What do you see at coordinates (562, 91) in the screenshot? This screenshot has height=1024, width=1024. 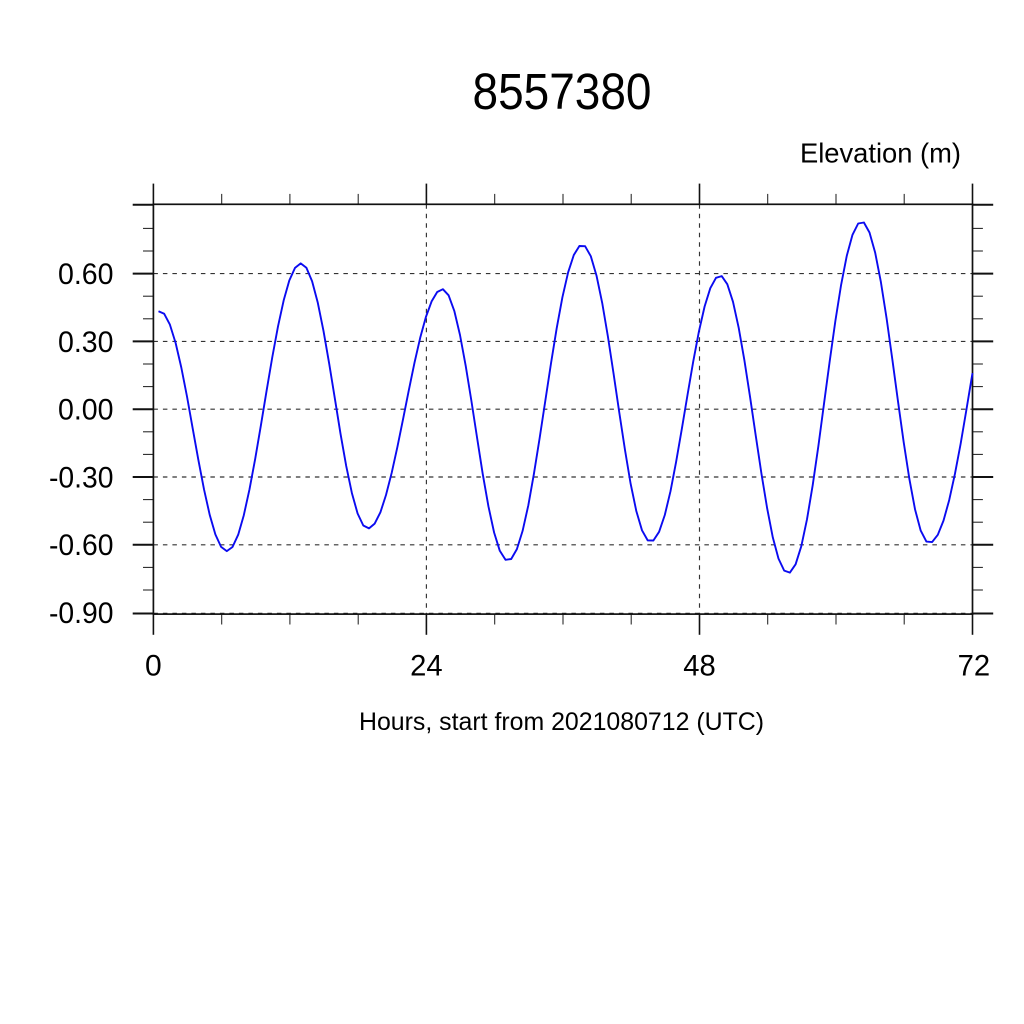 I see `svg-text: 8557380` at bounding box center [562, 91].